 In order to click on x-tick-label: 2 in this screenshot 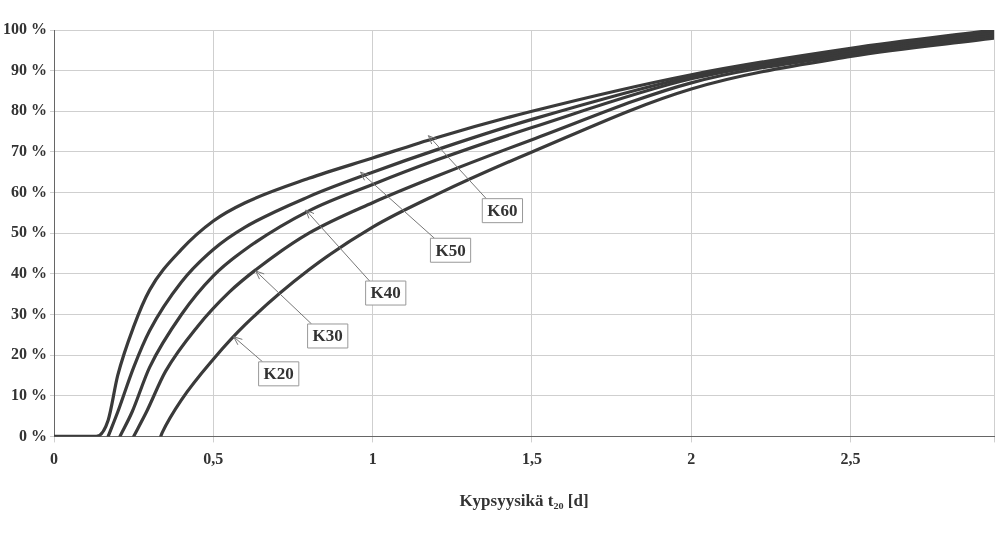, I will do `click(691, 459)`.